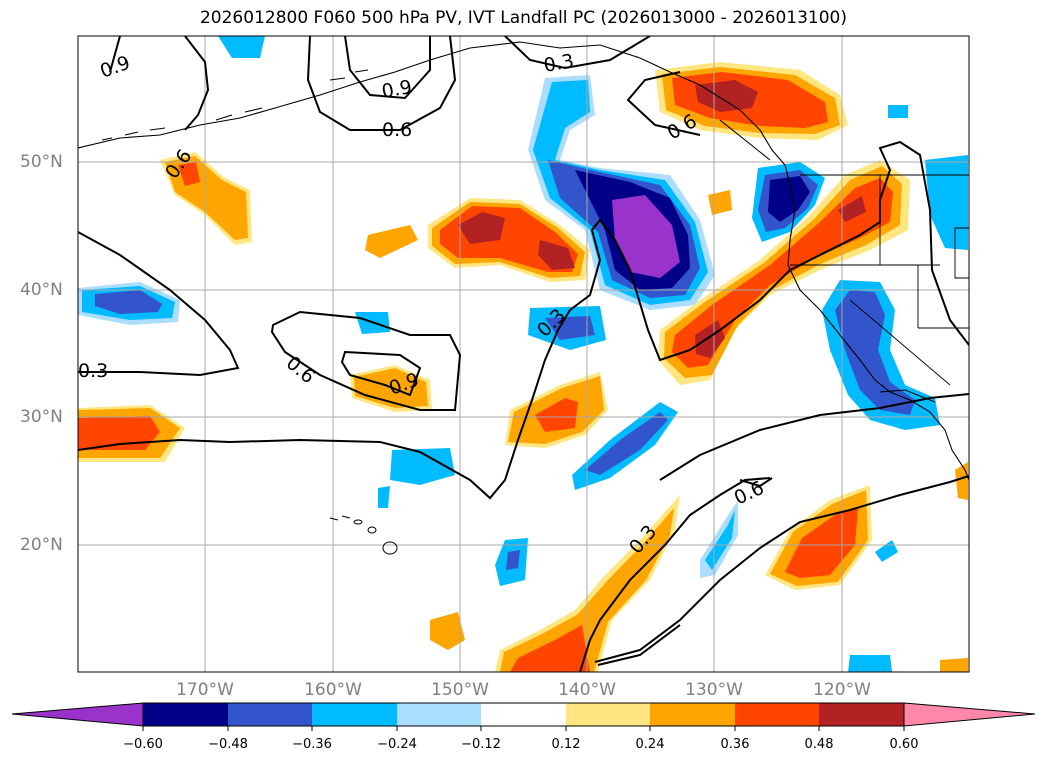  What do you see at coordinates (650, 744) in the screenshot?
I see `colorbar-tick-label: 0.24` at bounding box center [650, 744].